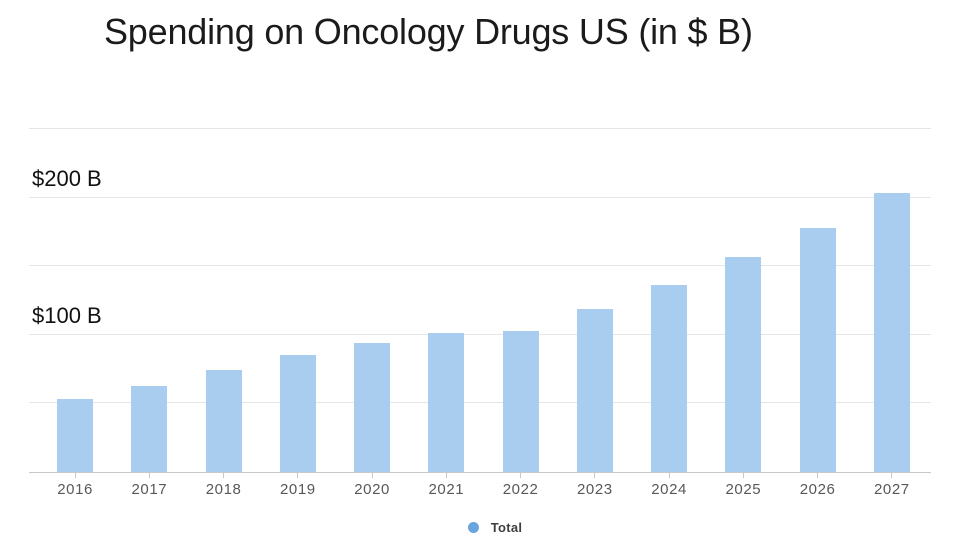 Image resolution: width=954 pixels, height=554 pixels. What do you see at coordinates (297, 489) in the screenshot?
I see `x-axis-label-2019: 2019` at bounding box center [297, 489].